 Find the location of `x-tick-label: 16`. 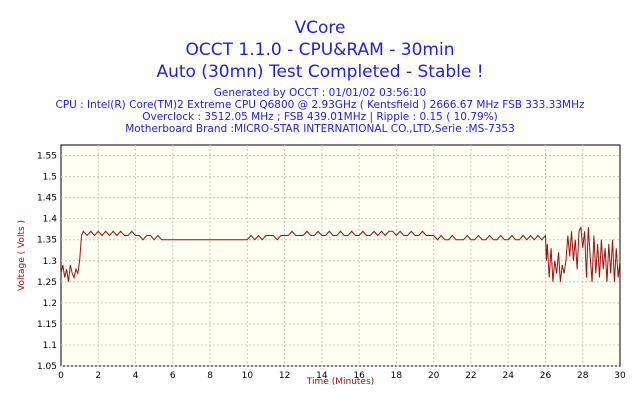

x-tick-label: 16 is located at coordinates (359, 376).